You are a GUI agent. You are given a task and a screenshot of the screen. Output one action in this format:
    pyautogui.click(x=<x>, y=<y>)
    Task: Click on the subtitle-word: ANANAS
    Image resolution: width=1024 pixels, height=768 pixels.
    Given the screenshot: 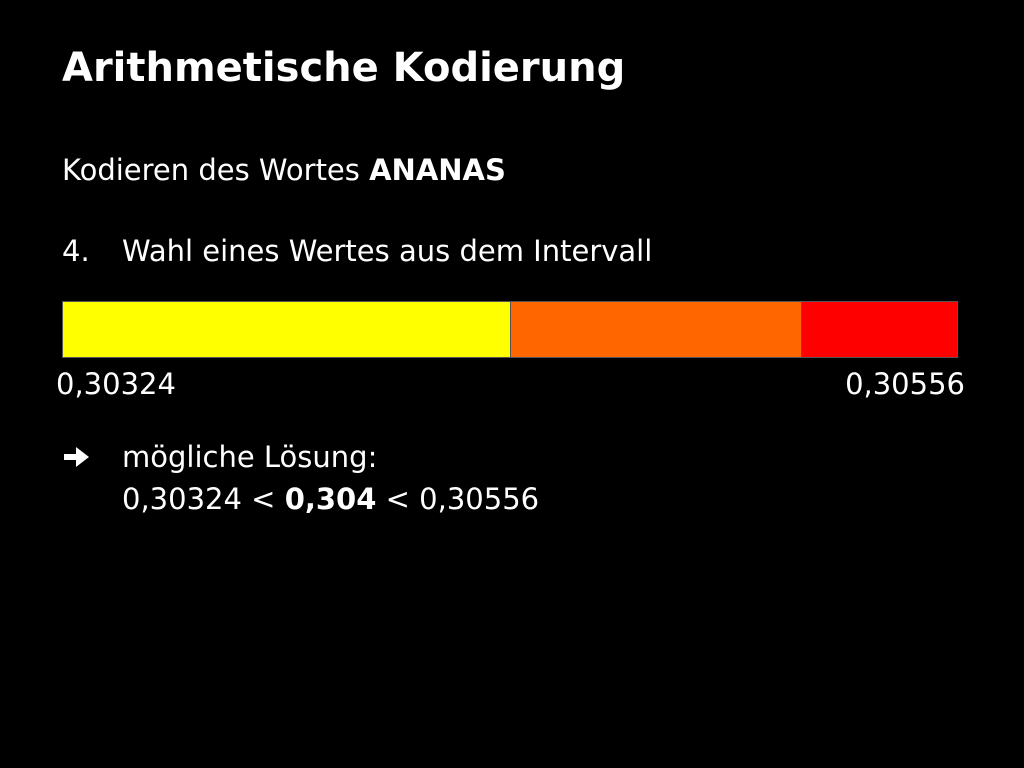 What is the action you would take?
    pyautogui.click(x=437, y=170)
    